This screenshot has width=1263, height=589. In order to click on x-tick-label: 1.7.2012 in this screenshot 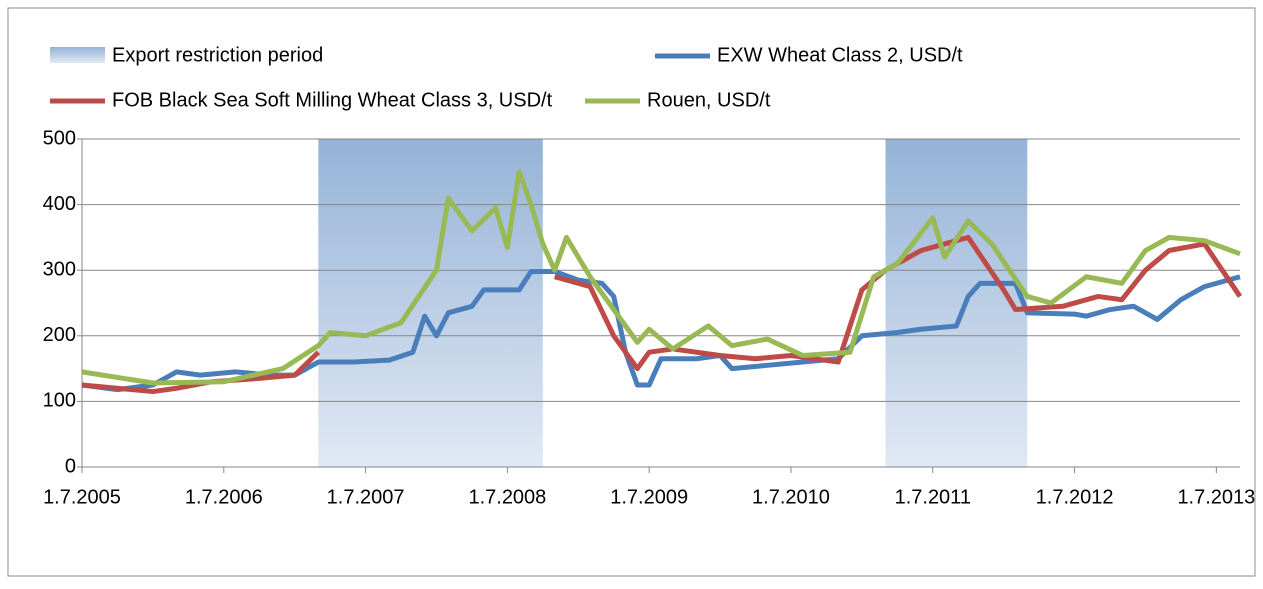, I will do `click(1075, 497)`.